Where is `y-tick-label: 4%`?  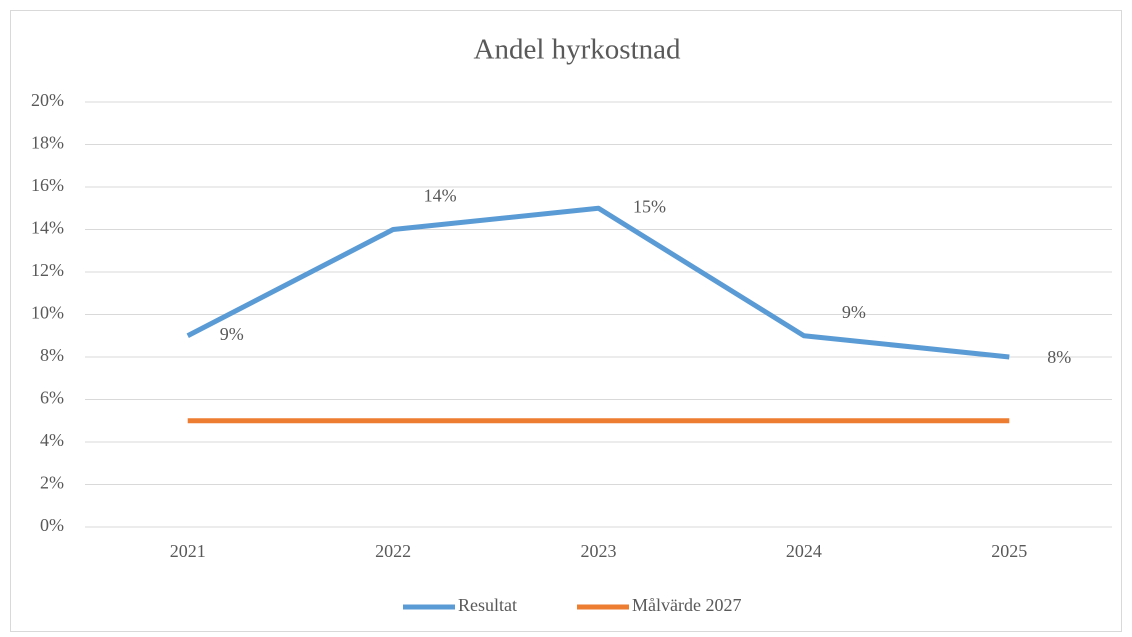
y-tick-label: 4% is located at coordinates (52, 440).